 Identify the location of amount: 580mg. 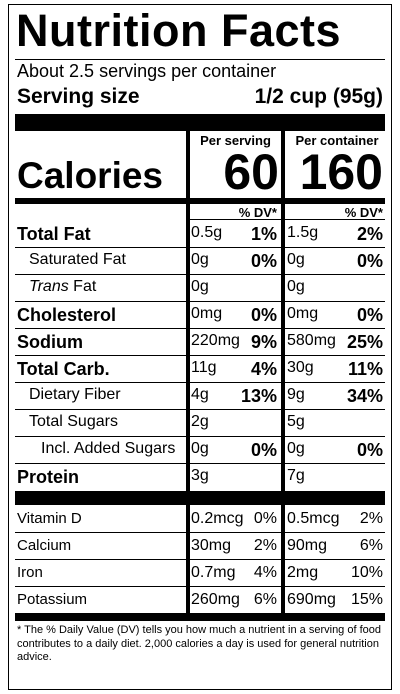
(311, 340).